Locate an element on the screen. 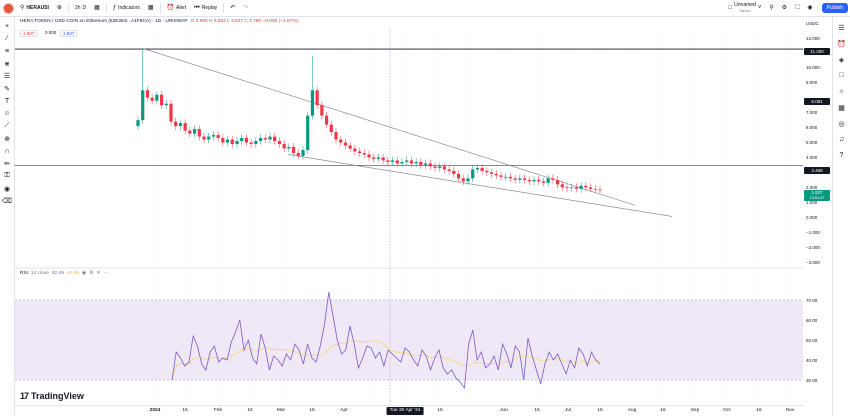 The width and height of the screenshot is (850, 416). pattern-tool: ☺ is located at coordinates (7, 114).